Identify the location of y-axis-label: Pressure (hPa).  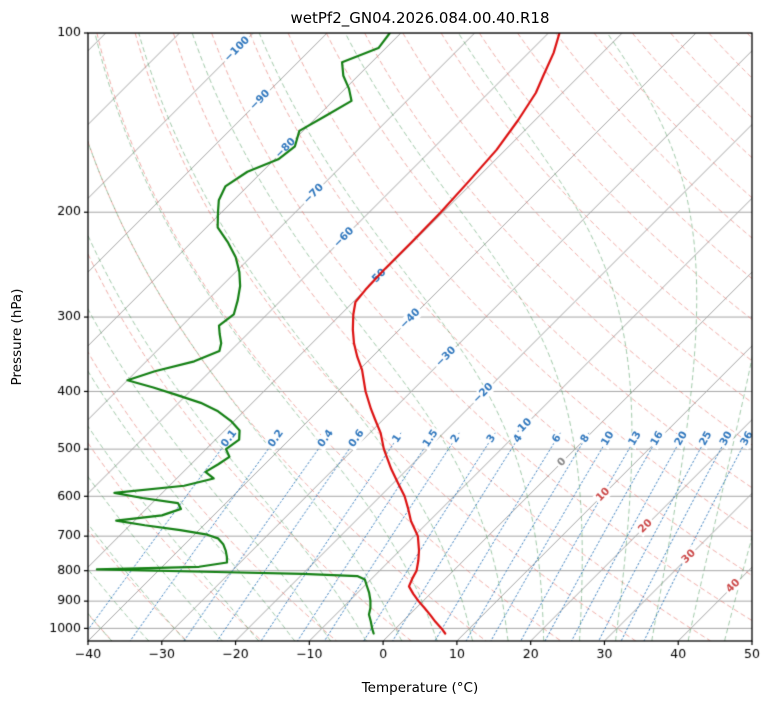
(17, 337).